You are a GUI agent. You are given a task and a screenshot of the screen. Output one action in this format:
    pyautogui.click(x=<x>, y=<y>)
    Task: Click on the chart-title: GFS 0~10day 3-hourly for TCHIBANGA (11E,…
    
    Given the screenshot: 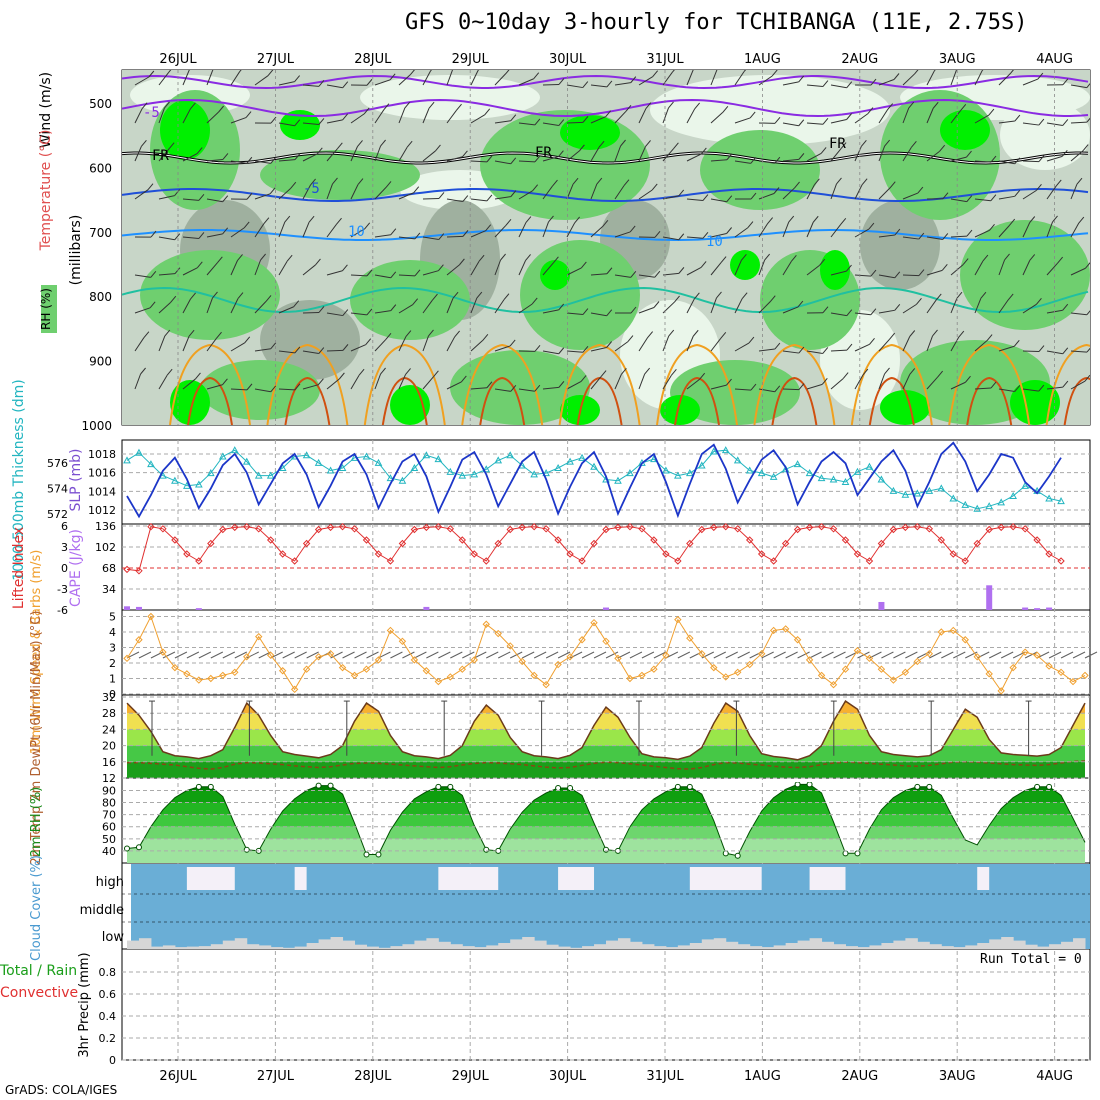 What is the action you would take?
    pyautogui.click(x=716, y=22)
    